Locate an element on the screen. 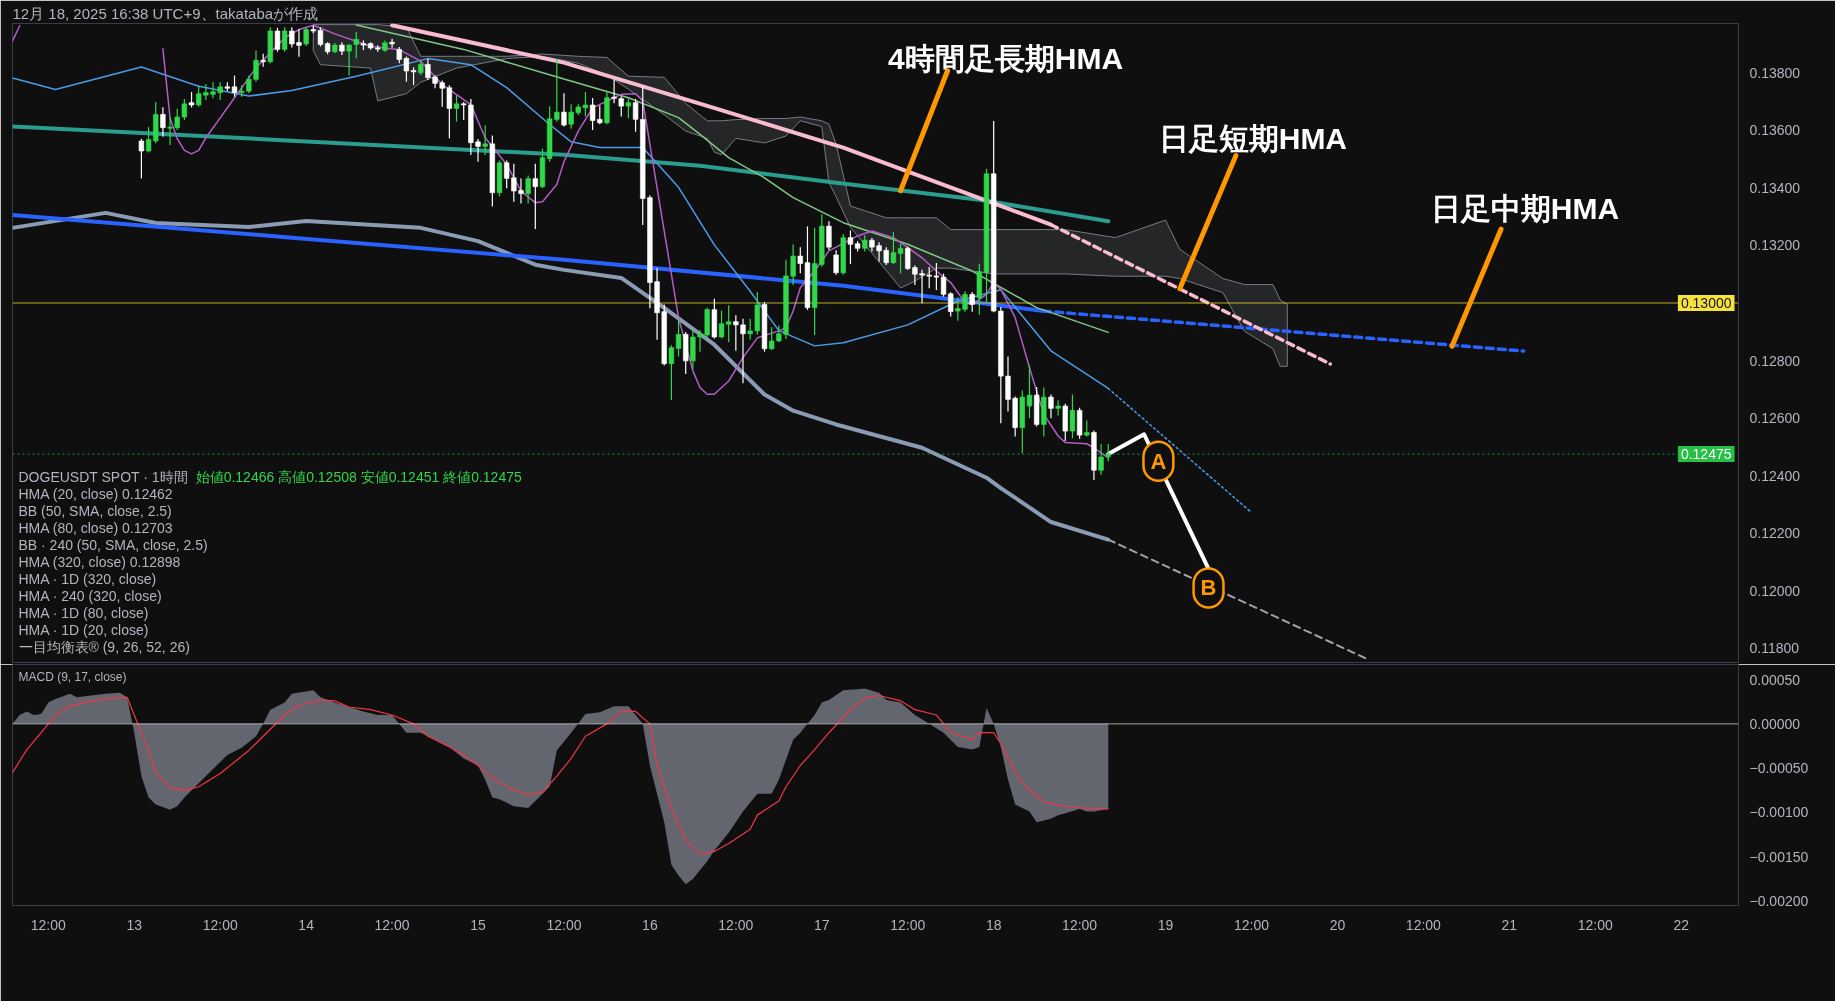 The image size is (1835, 1004). text: 始値0.12466 高値0.12508 安値0.12451 終値0.12475 is located at coordinates (358, 476).